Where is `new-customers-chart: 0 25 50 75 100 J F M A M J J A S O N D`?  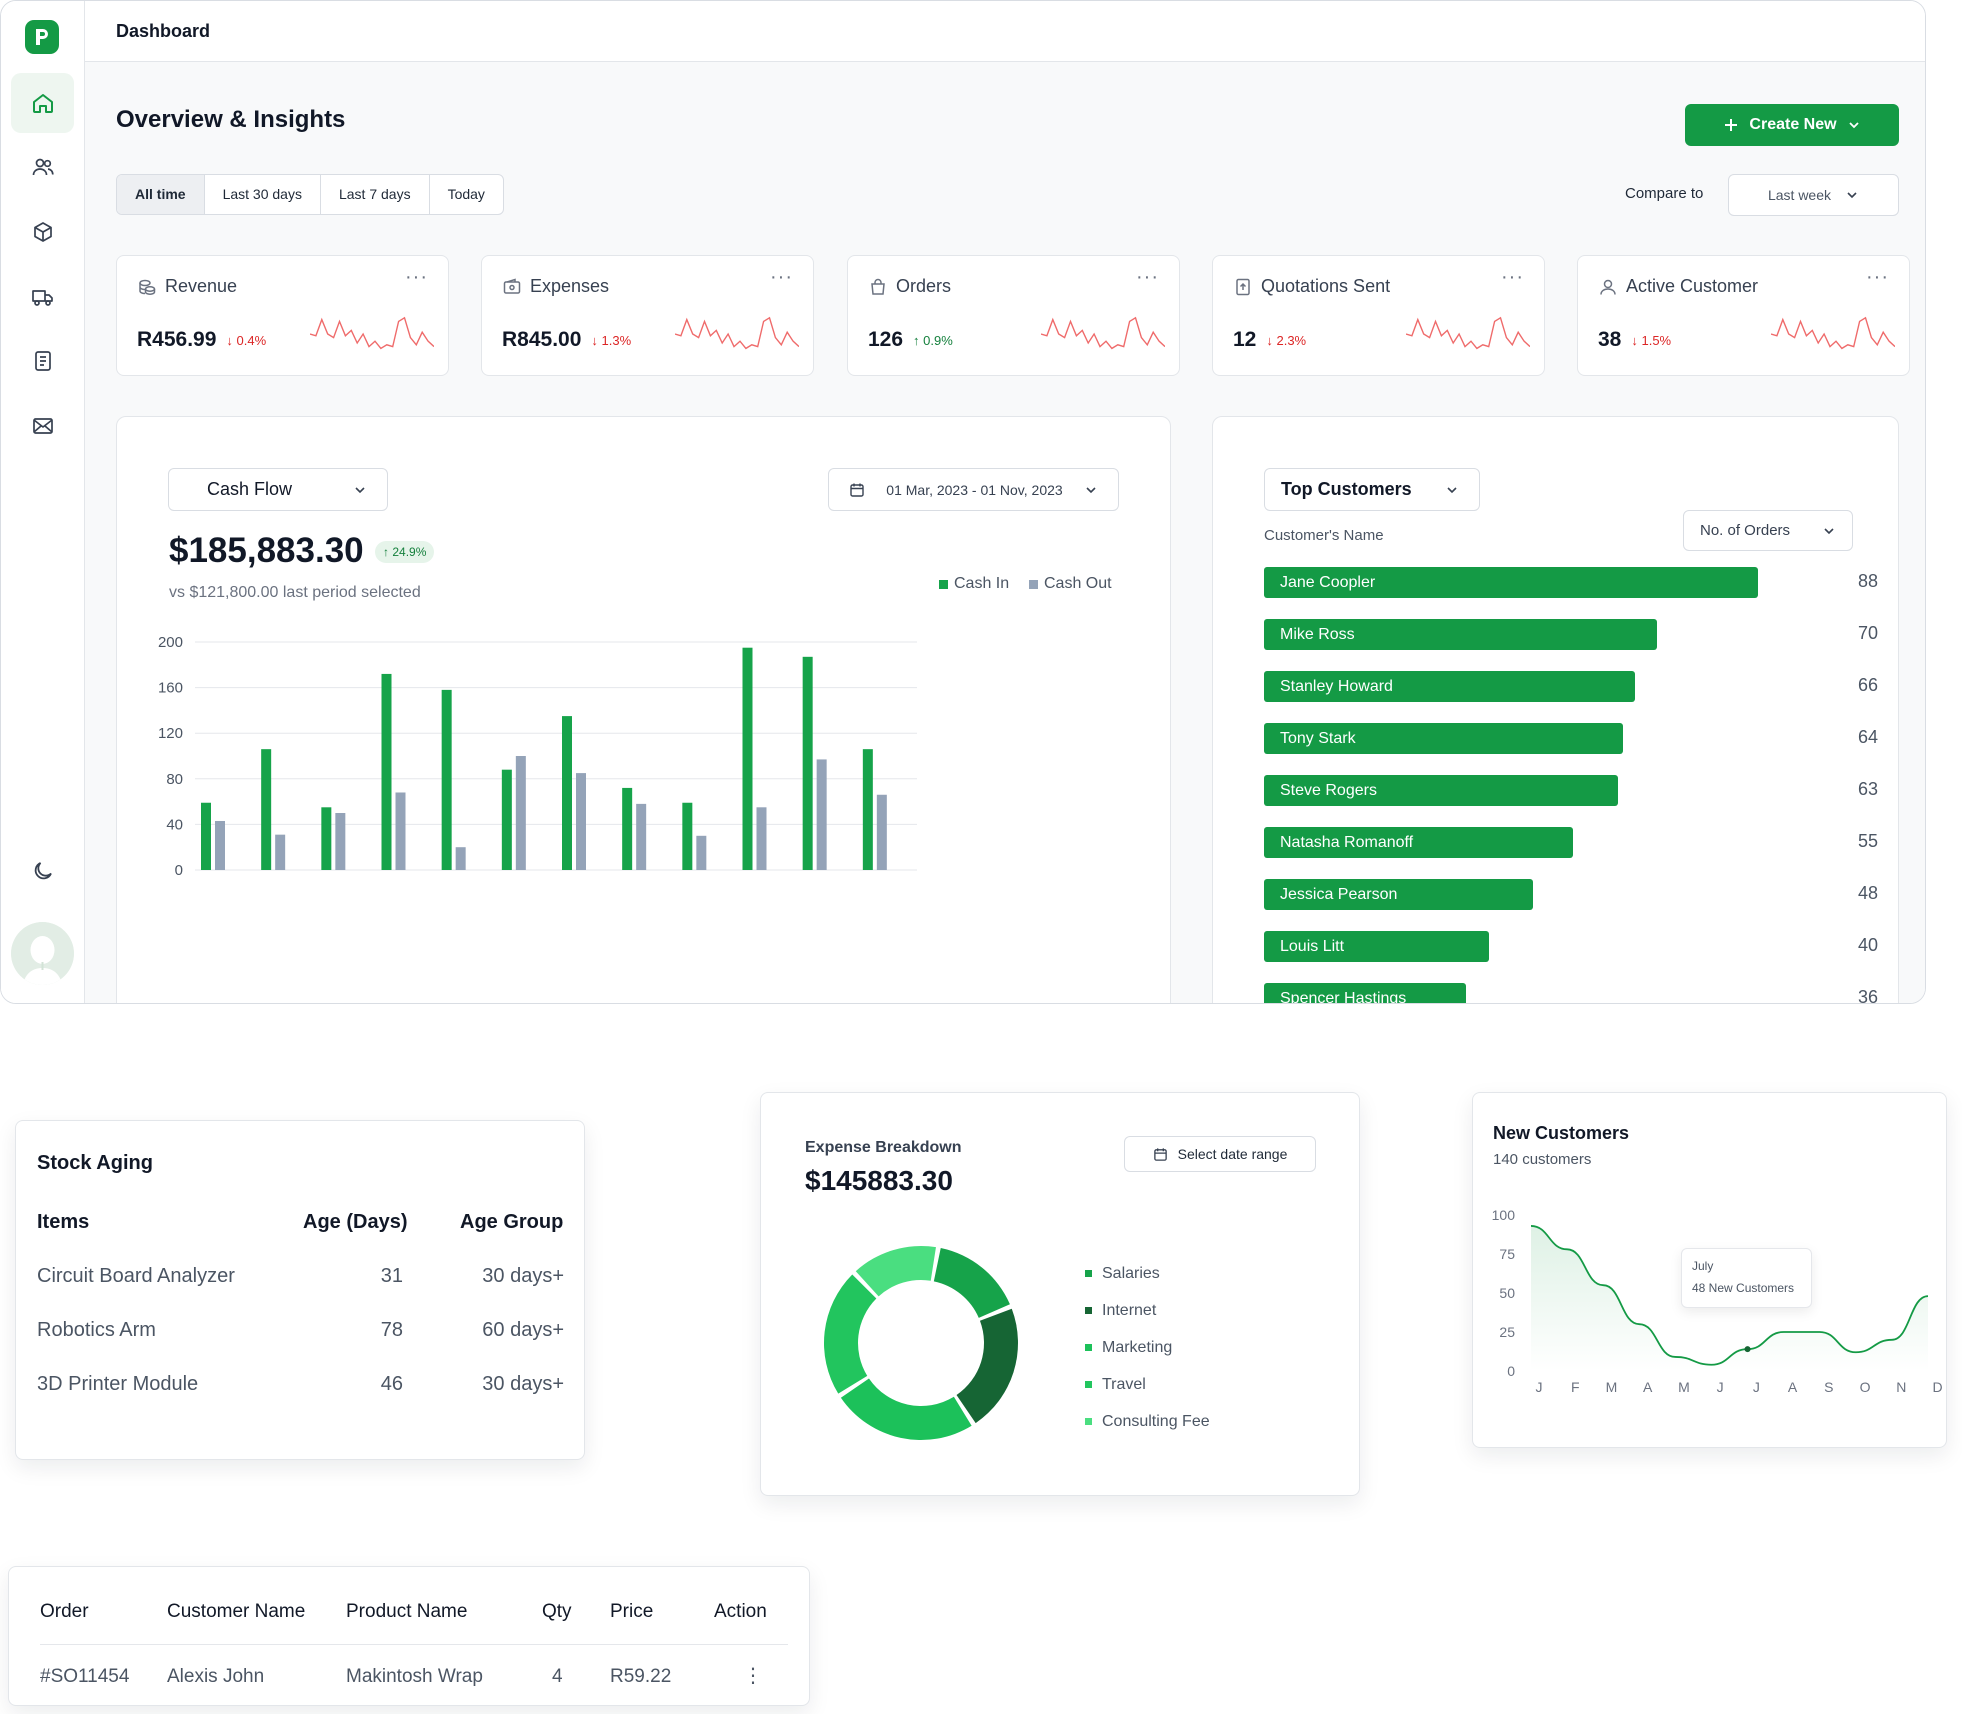
new-customers-chart: 0 25 50 75 100 J F M A M J J A S O N D is located at coordinates (1717, 1301).